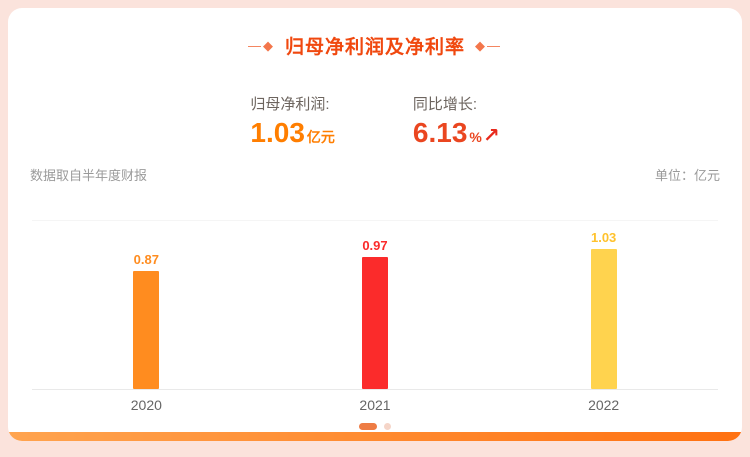 The height and width of the screenshot is (457, 750). Describe the element at coordinates (89, 175) in the screenshot. I see `data-source-note: 数据取自半年度财报` at that location.